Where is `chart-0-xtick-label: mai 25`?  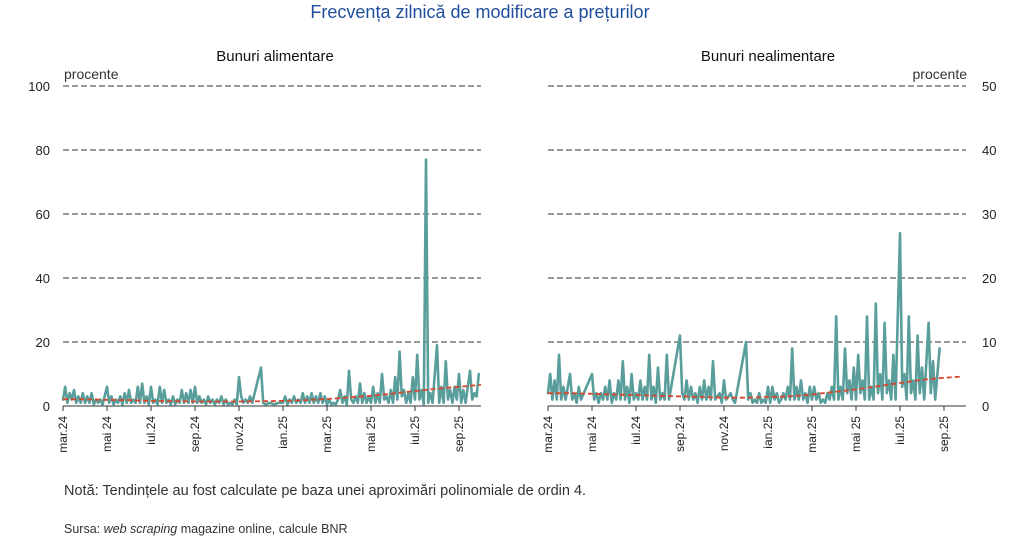 chart-0-xtick-label: mai 25 is located at coordinates (371, 434).